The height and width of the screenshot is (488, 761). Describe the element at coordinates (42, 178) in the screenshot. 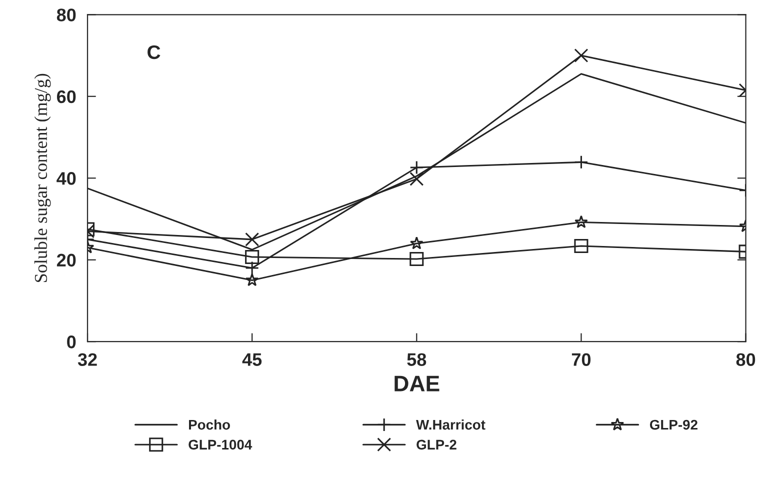

I see `y-axis-title: Soluble sugar content (mg/g)` at that location.